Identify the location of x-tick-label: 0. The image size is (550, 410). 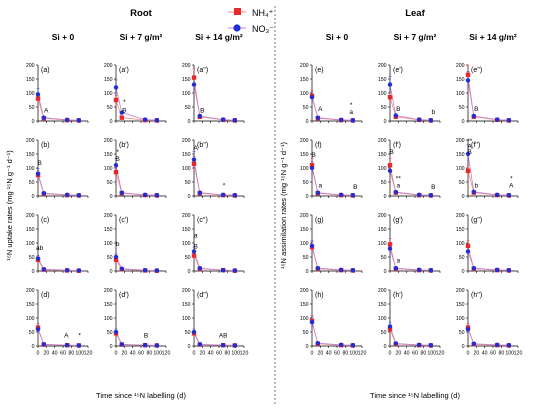
(312, 354).